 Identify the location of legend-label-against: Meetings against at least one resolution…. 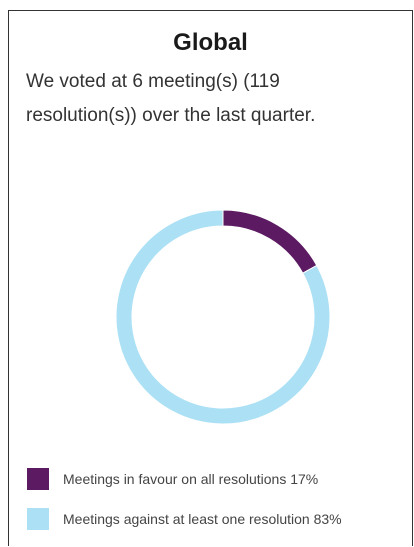
(202, 519).